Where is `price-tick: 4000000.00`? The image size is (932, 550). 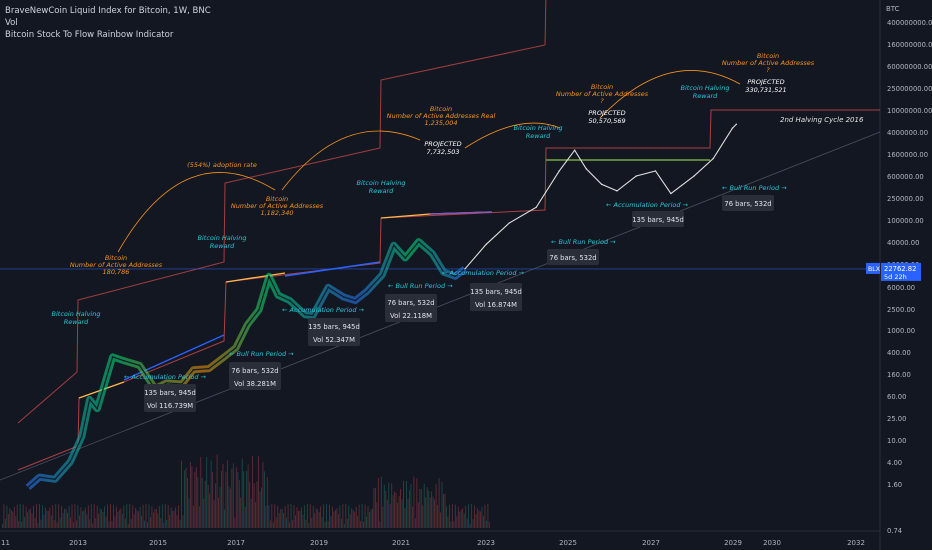 price-tick: 4000000.00 is located at coordinates (907, 133).